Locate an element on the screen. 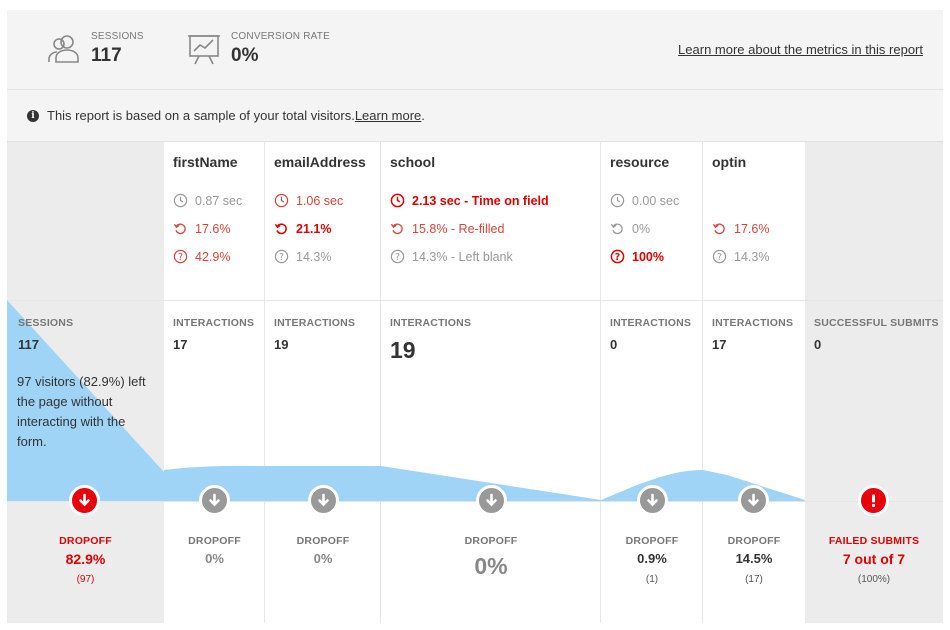 This screenshot has width=950, height=630. failed-submits-value: 7 out of 7 is located at coordinates (874, 559).